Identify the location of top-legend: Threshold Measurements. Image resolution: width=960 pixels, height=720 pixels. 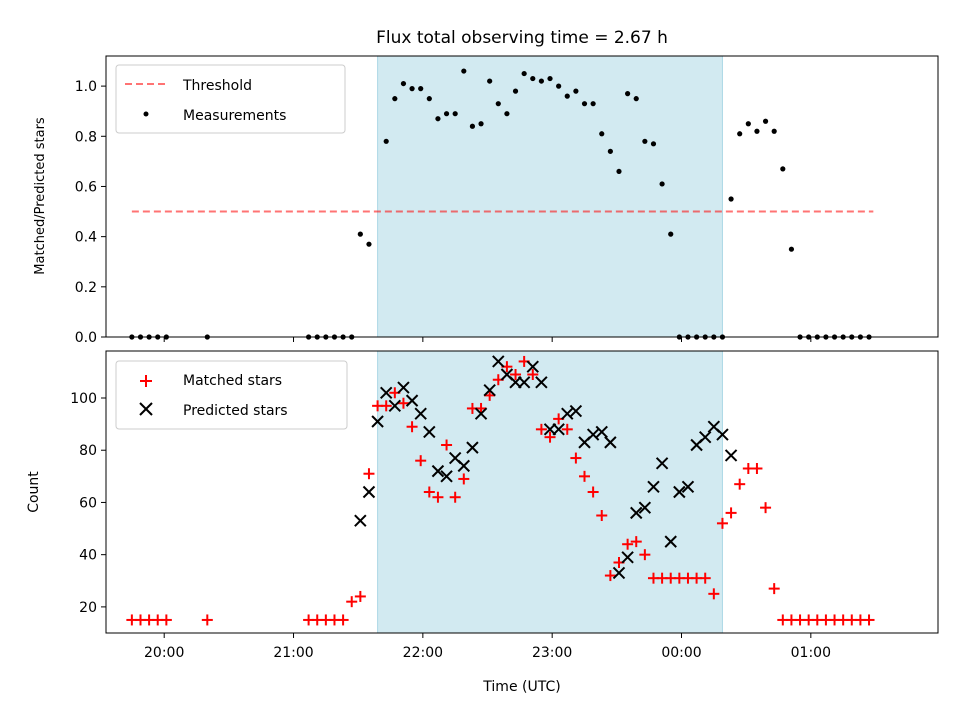
(230, 99).